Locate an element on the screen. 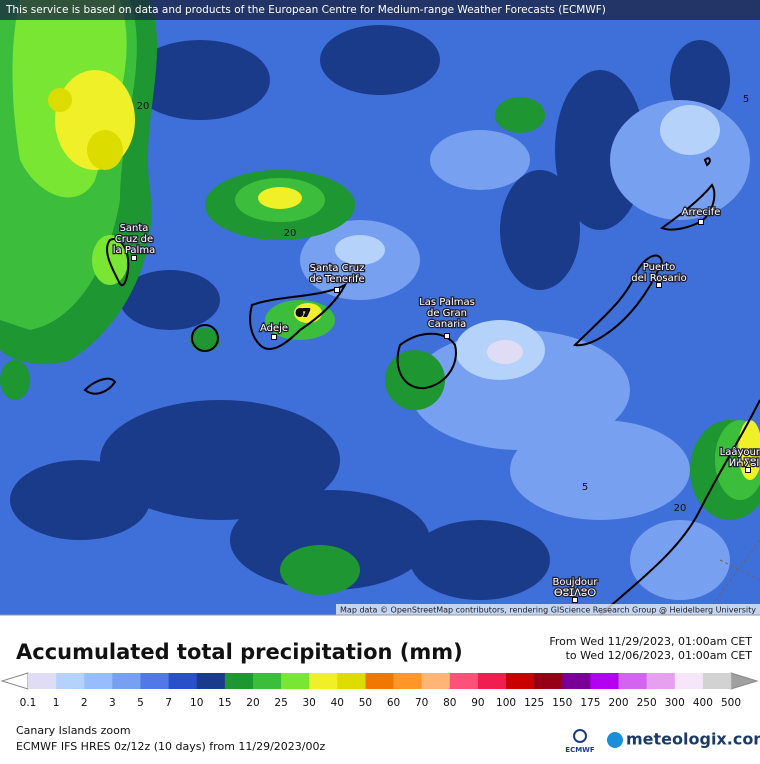 Image resolution: width=760 pixels, height=764 pixels. city-label: Laâyoune is located at coordinates (740, 452).